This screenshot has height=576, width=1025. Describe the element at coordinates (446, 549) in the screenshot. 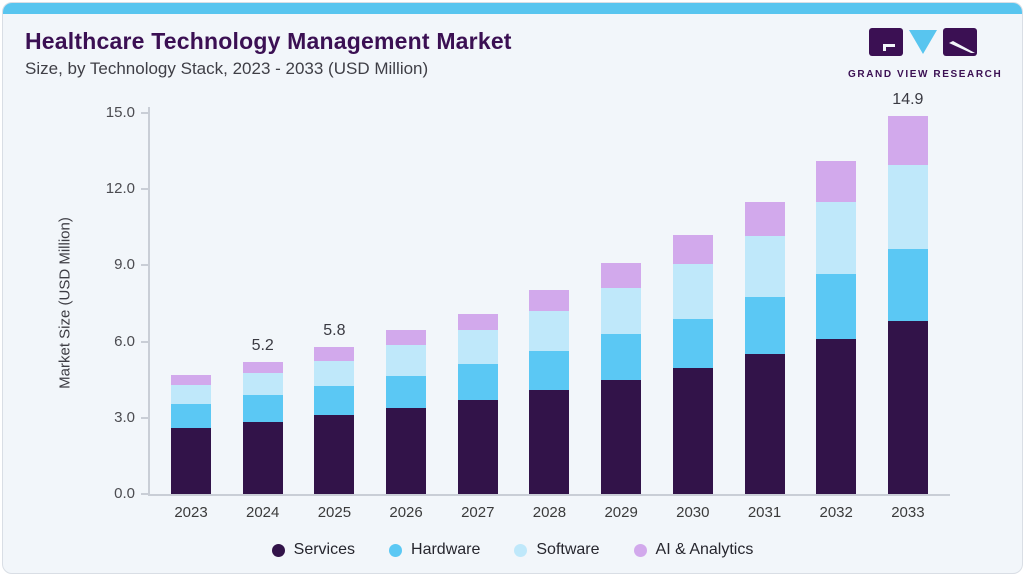

I see `legend-label: Hardware` at that location.